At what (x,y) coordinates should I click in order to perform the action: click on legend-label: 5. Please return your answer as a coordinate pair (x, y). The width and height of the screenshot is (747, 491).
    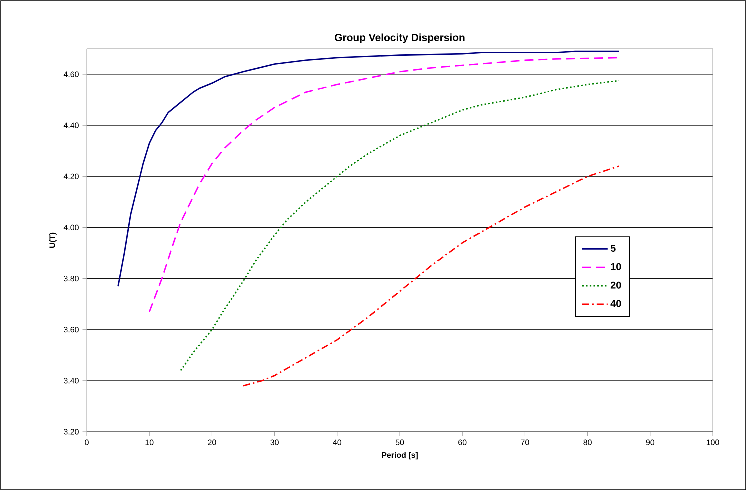
    Looking at the image, I should click on (613, 248).